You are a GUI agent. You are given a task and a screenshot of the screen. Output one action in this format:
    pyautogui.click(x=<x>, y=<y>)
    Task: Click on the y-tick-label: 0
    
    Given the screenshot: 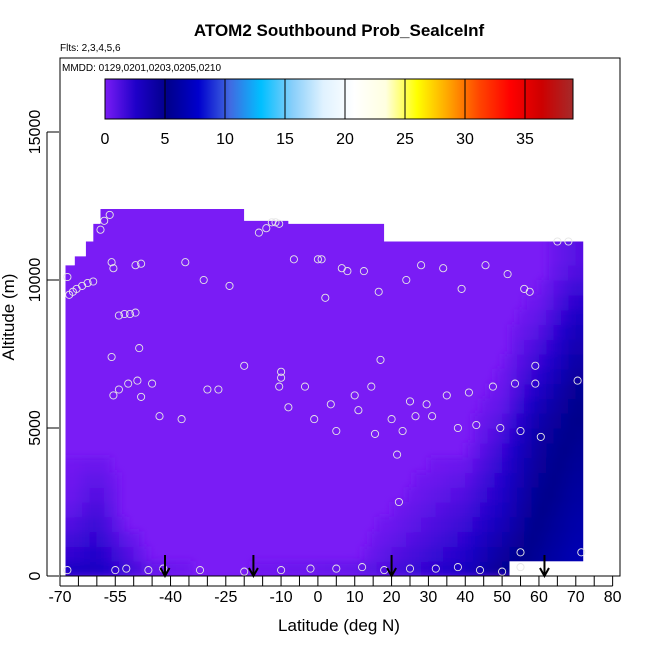 What is the action you would take?
    pyautogui.click(x=35, y=575)
    